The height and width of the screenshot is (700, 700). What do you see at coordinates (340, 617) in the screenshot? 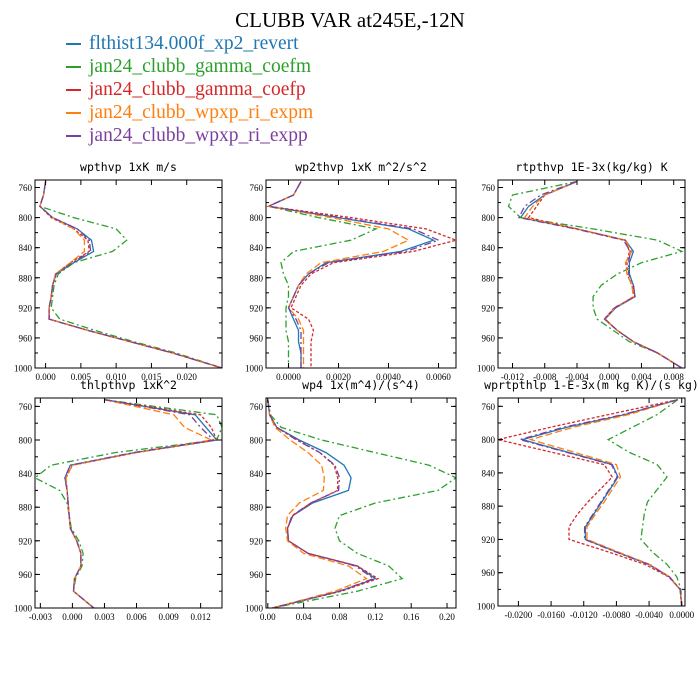
I see `x-tick-label: 0.08` at bounding box center [340, 617].